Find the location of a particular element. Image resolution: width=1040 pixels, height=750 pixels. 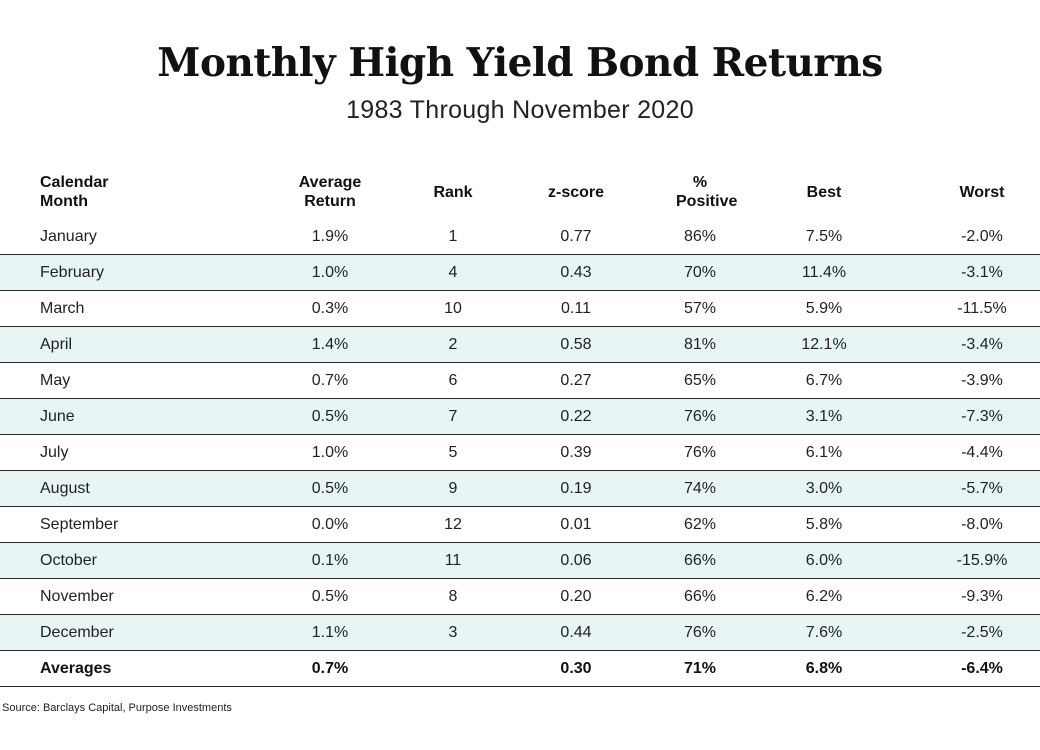

table-row: June 0.5% 7 0.22 76% 3.1% -7.3% is located at coordinates (520, 416).